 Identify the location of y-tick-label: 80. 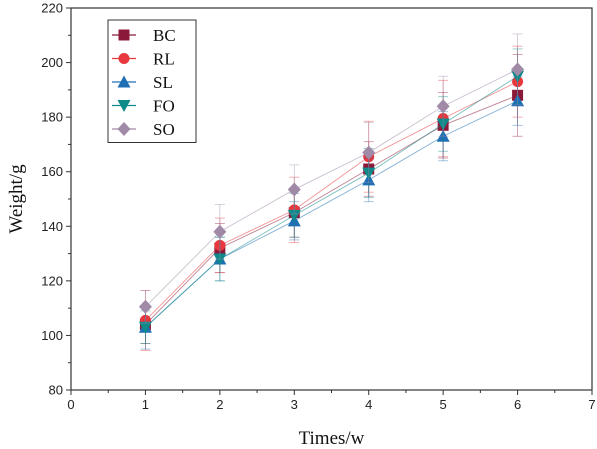
(56, 390).